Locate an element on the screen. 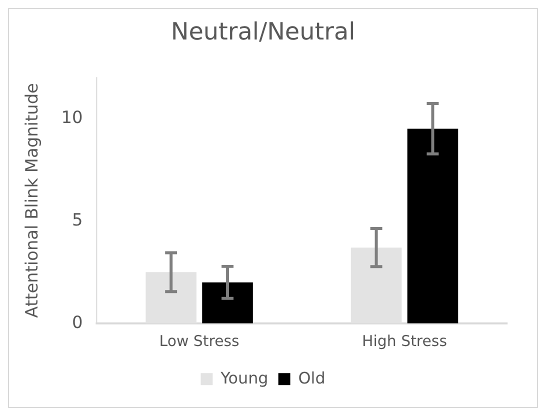 The width and height of the screenshot is (552, 420). x-tick-label: Low Stress is located at coordinates (199, 341).